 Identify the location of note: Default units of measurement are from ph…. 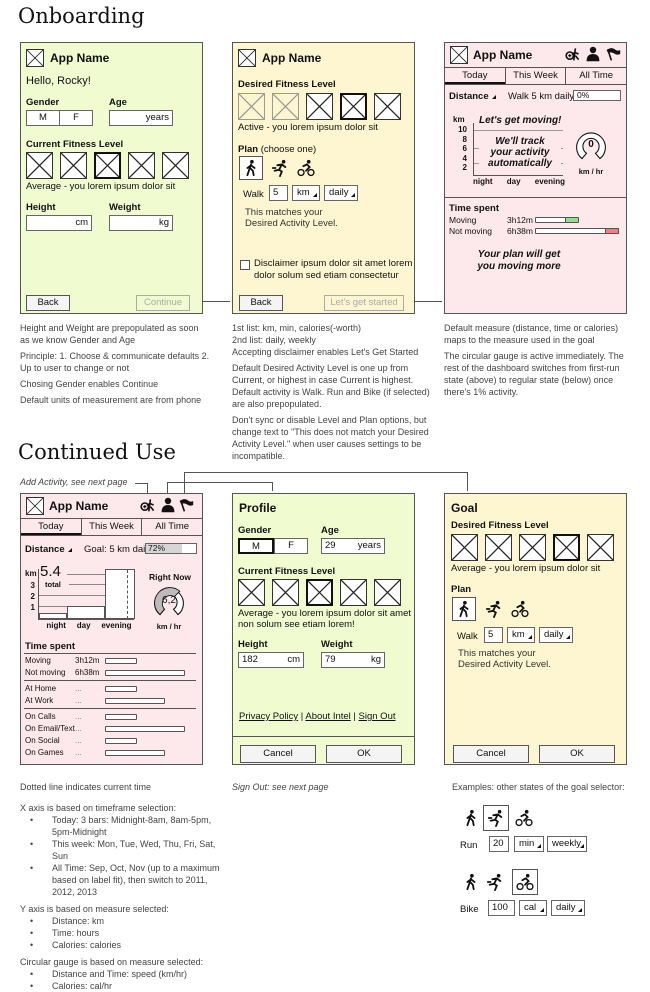
(111, 400).